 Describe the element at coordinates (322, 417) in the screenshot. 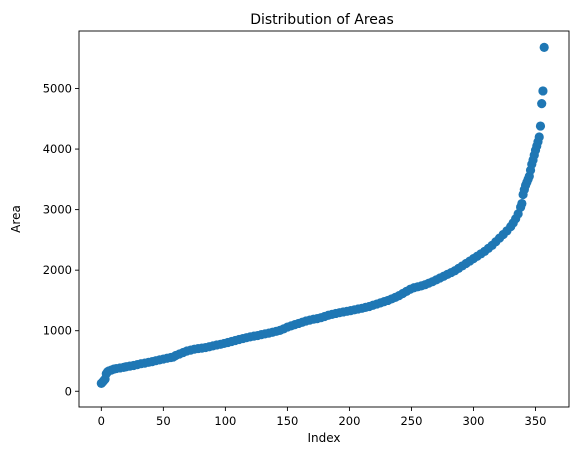

I see `x-axis-ticks: 0 50 100 150 200 250 300 350` at that location.